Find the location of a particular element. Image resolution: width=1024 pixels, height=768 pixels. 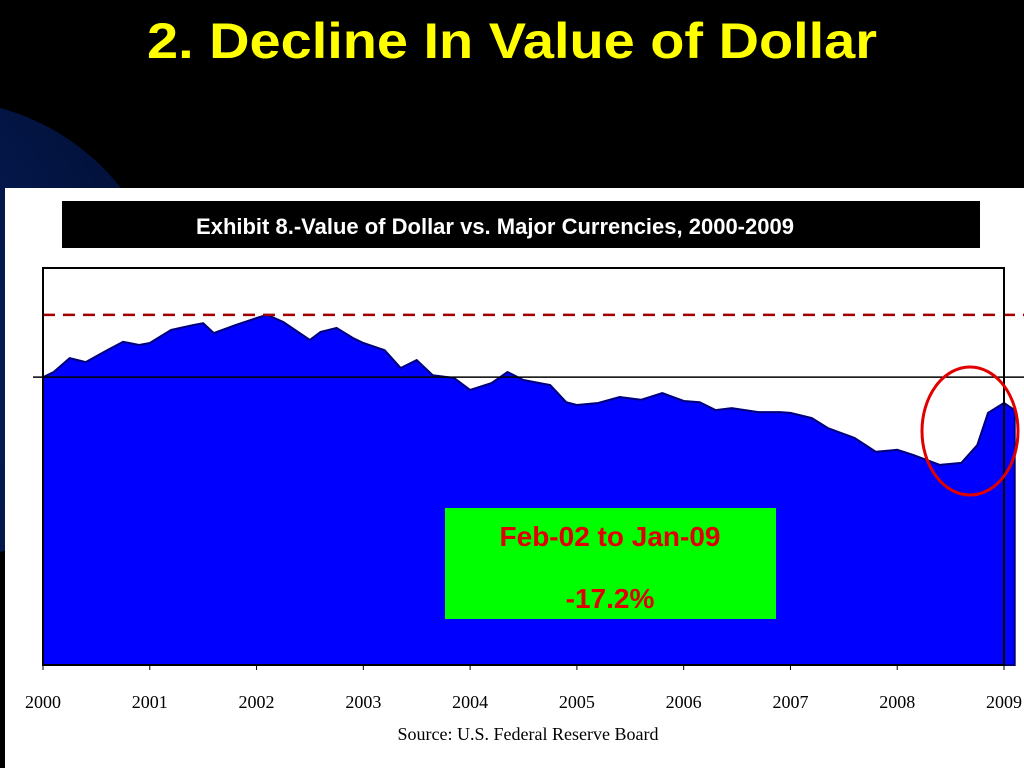

annotation-change: -17.2% is located at coordinates (610, 598).